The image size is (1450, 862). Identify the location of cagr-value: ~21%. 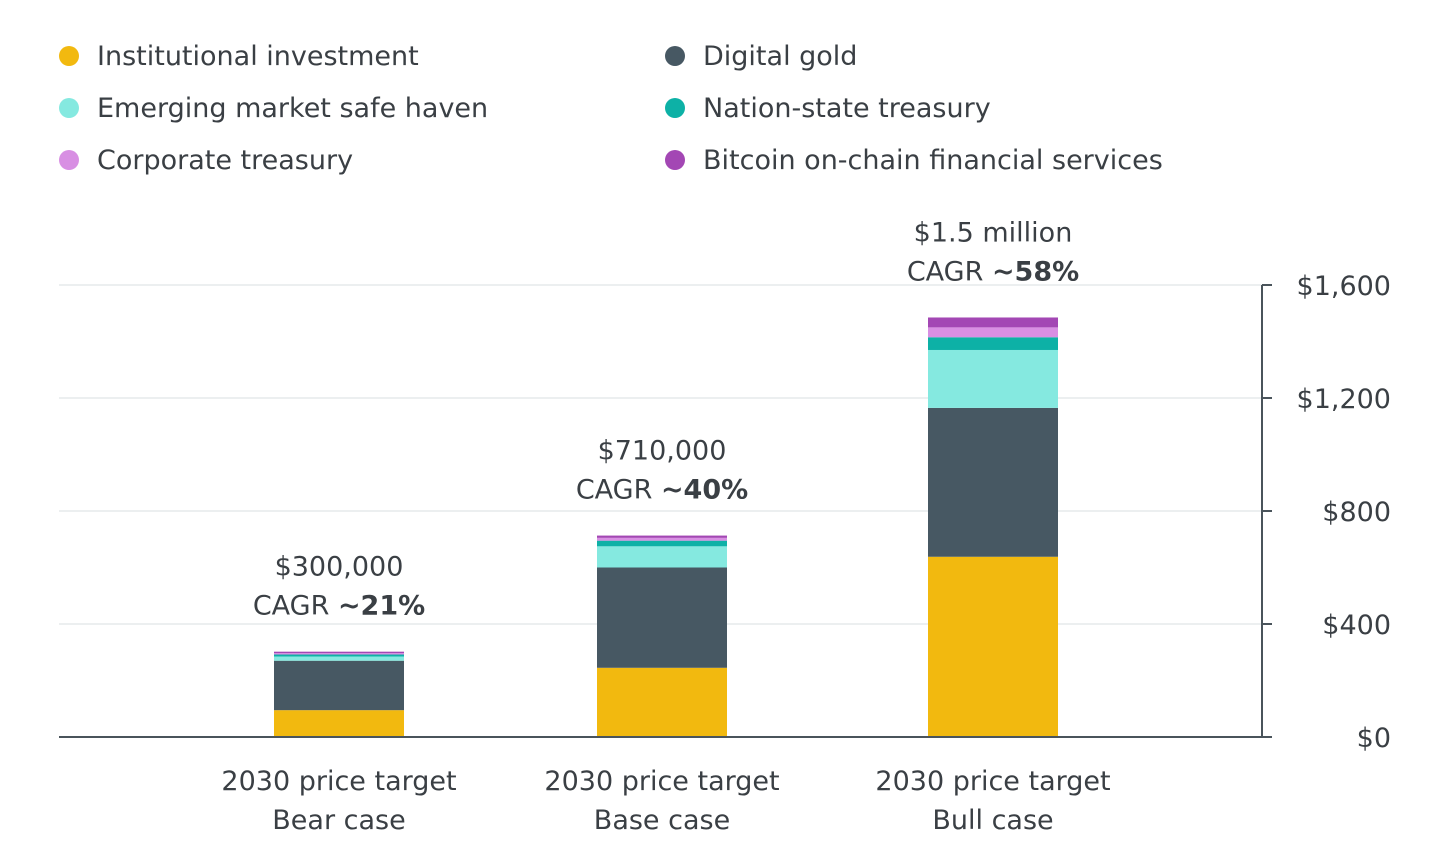
(381, 606).